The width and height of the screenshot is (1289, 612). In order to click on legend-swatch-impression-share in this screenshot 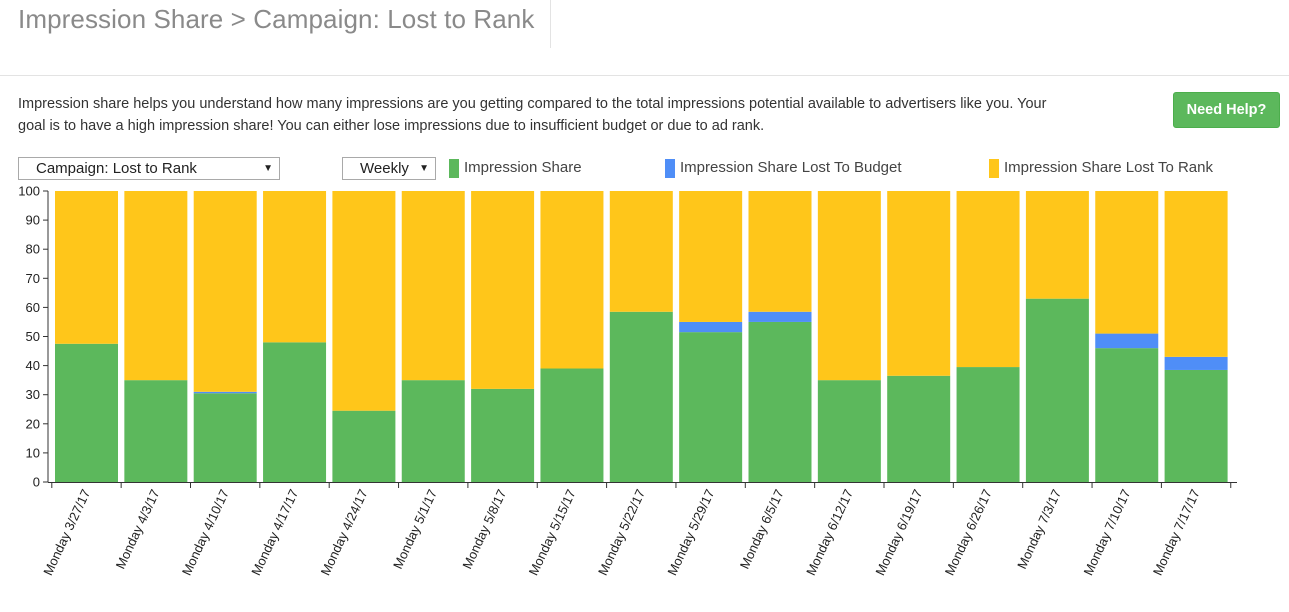, I will do `click(454, 168)`.